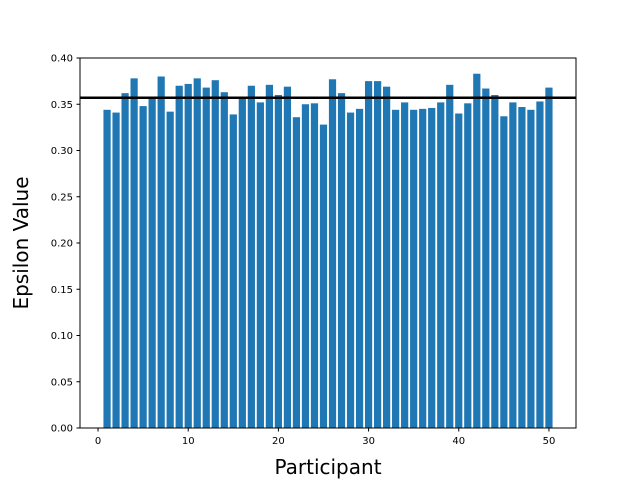 The image size is (640, 480). What do you see at coordinates (62, 290) in the screenshot?
I see `y-tick-label: 0.15` at bounding box center [62, 290].